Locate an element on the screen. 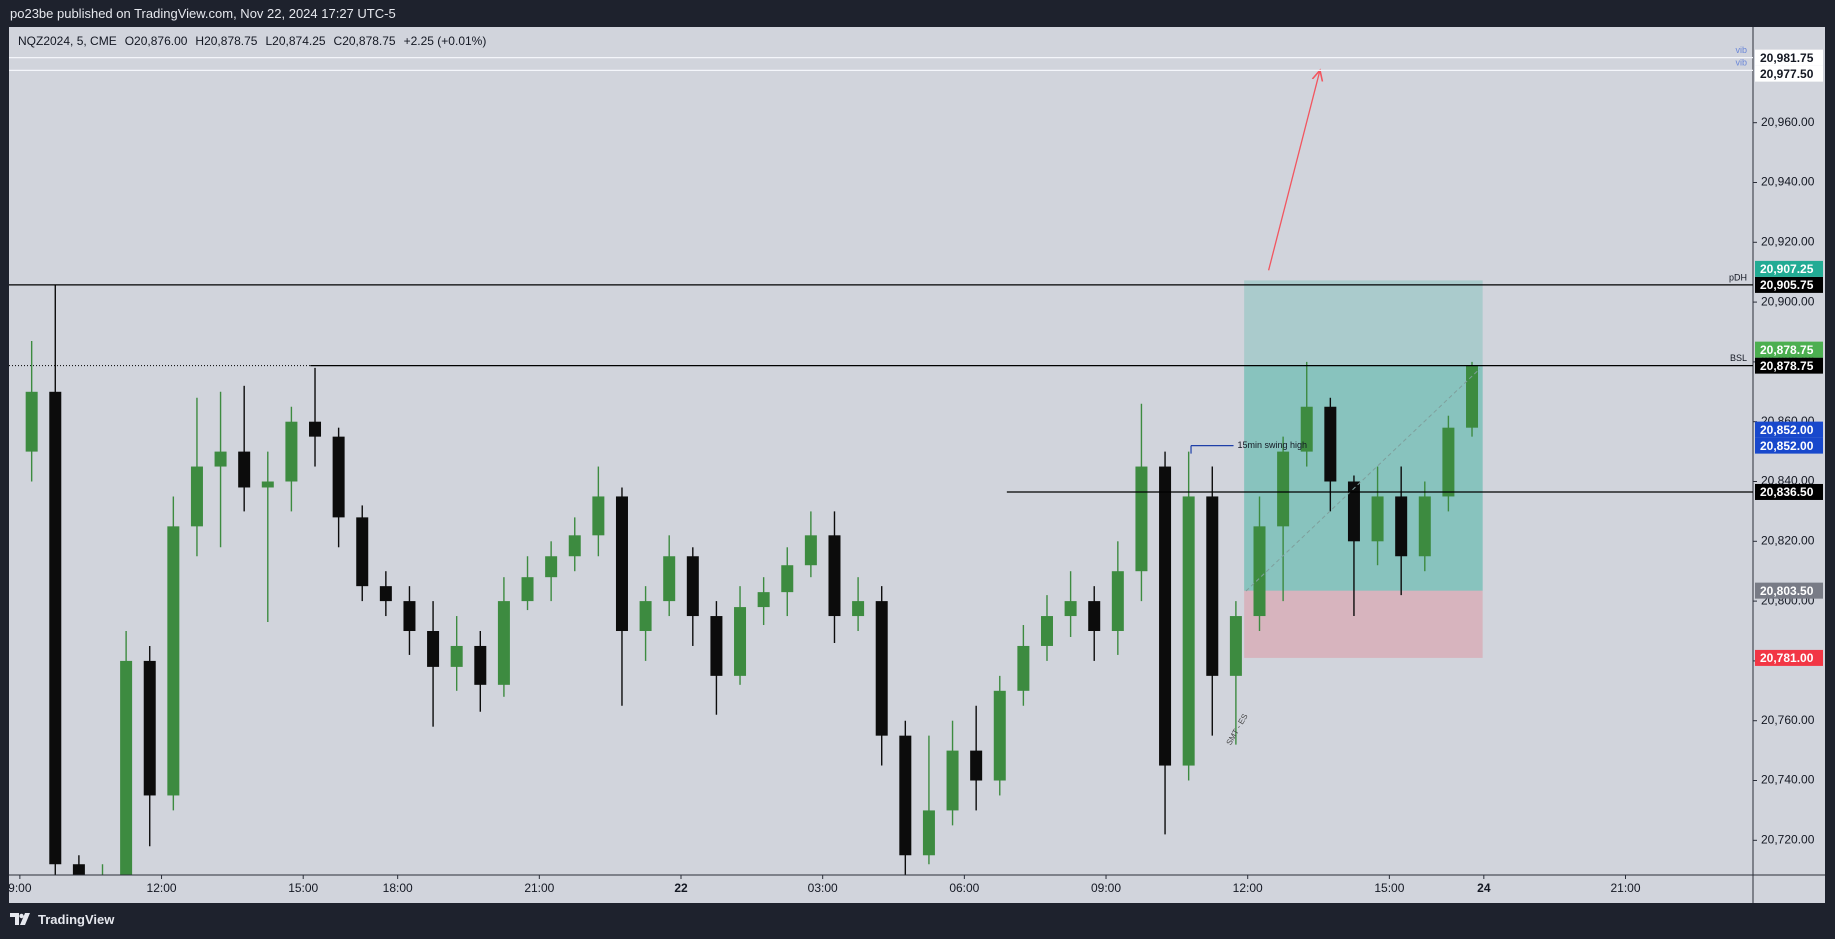 The height and width of the screenshot is (939, 1835). arrow is located at coordinates (1293, 170).